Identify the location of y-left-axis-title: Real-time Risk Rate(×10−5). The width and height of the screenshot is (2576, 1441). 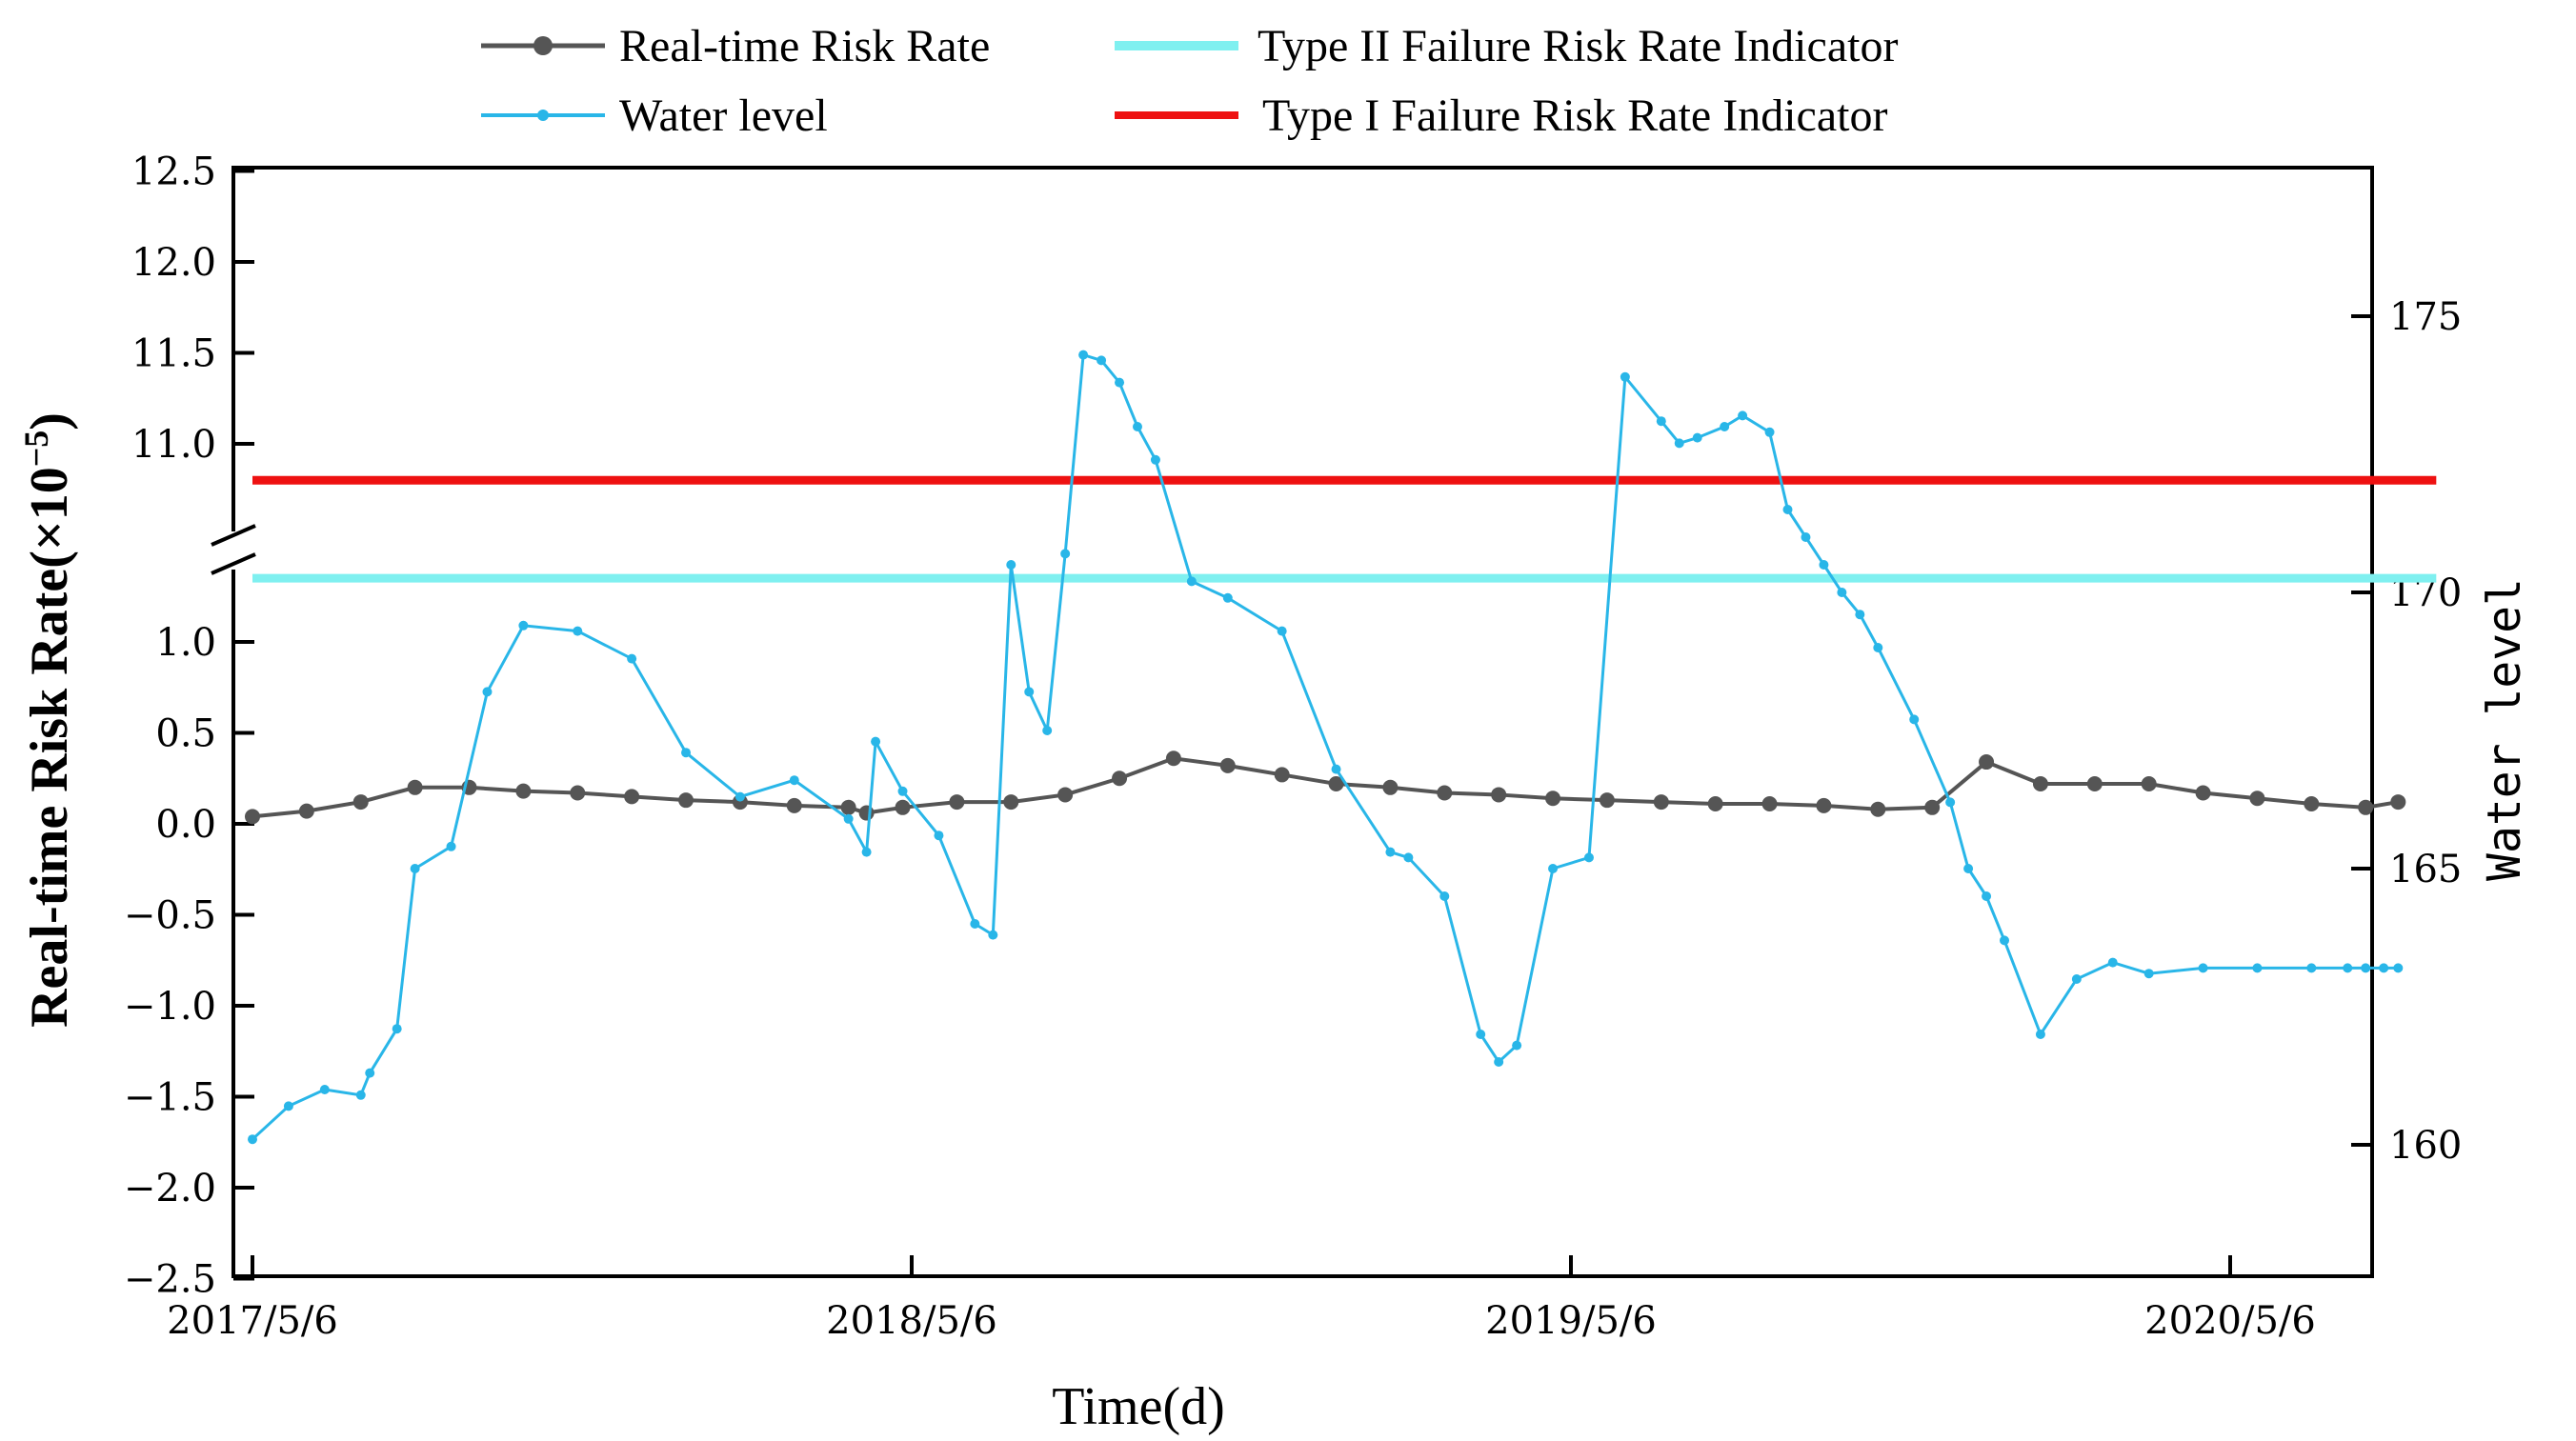
(48, 720).